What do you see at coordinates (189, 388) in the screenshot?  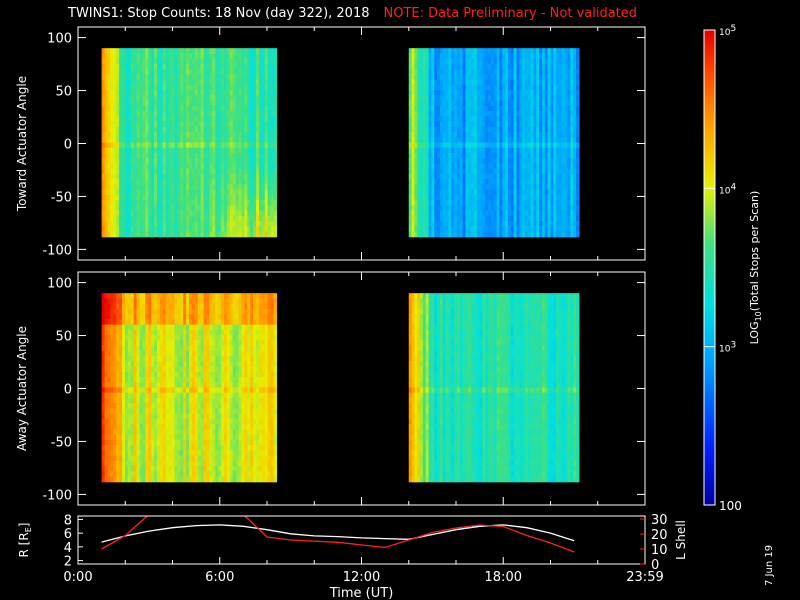 I see `away-data-block` at bounding box center [189, 388].